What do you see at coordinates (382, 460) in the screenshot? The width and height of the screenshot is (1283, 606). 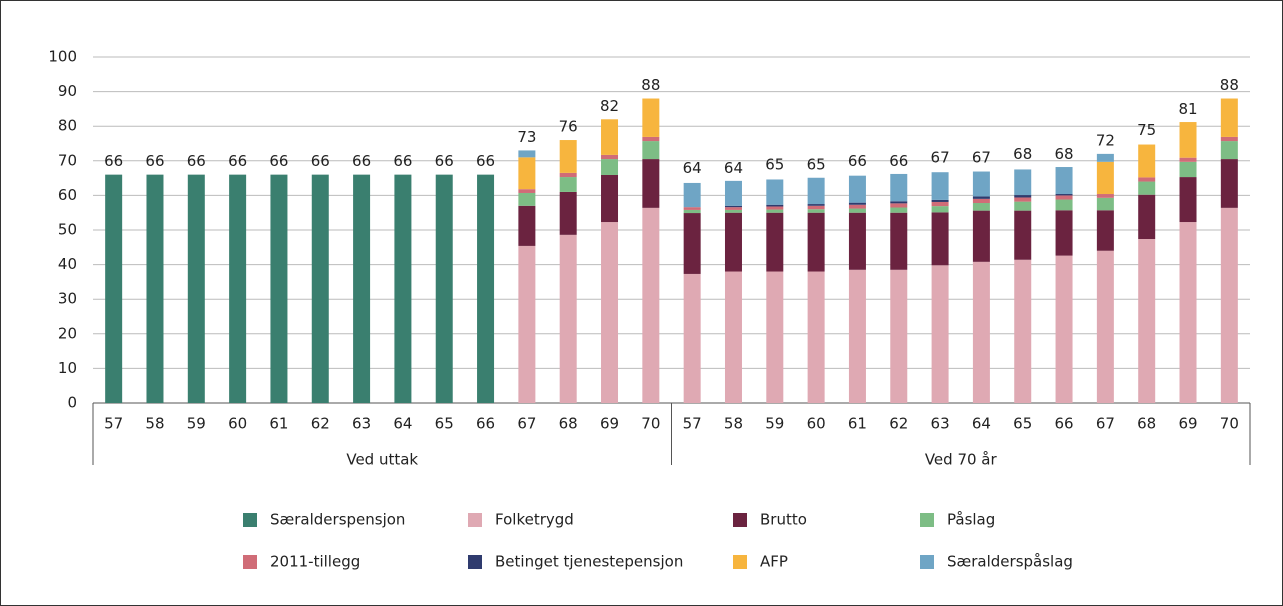 I see `group-label: Ved uttak` at bounding box center [382, 460].